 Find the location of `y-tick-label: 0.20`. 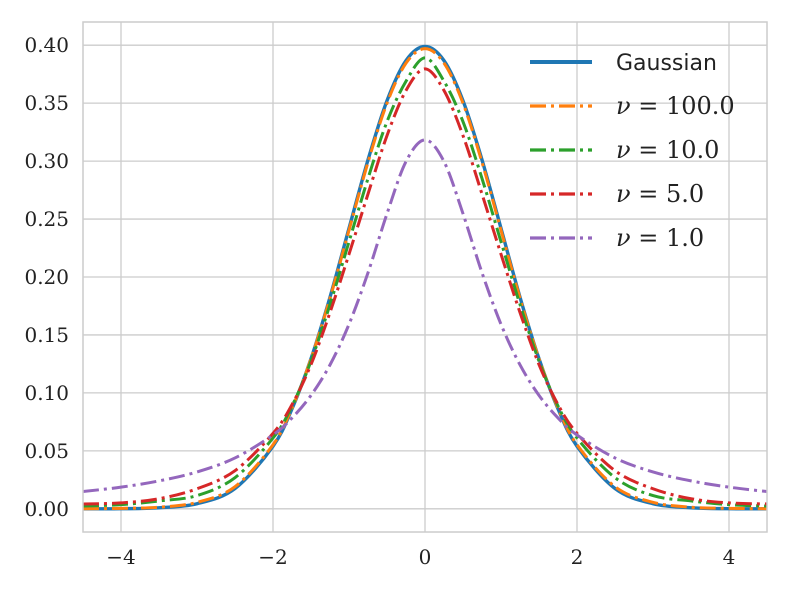

y-tick-label: 0.20 is located at coordinates (46, 277).